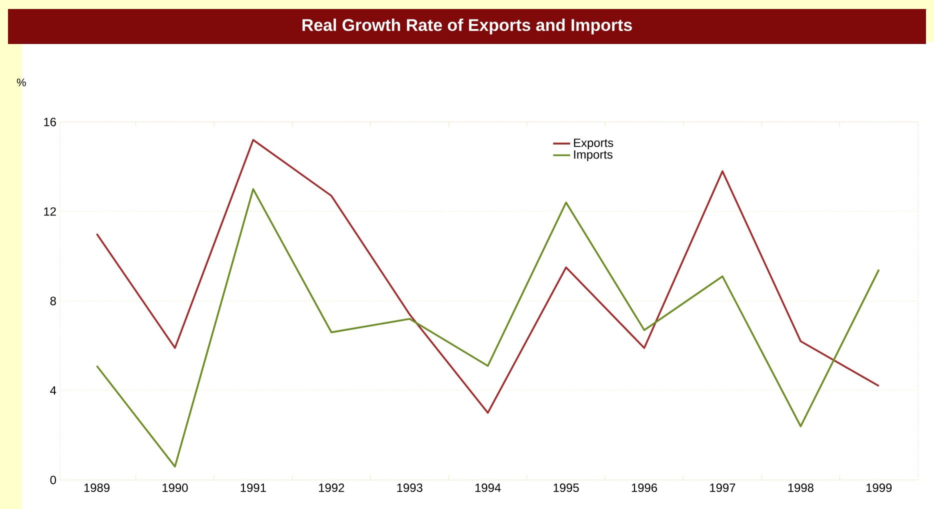 Image resolution: width=934 pixels, height=509 pixels. What do you see at coordinates (879, 488) in the screenshot?
I see `x-tick-label: 1999` at bounding box center [879, 488].